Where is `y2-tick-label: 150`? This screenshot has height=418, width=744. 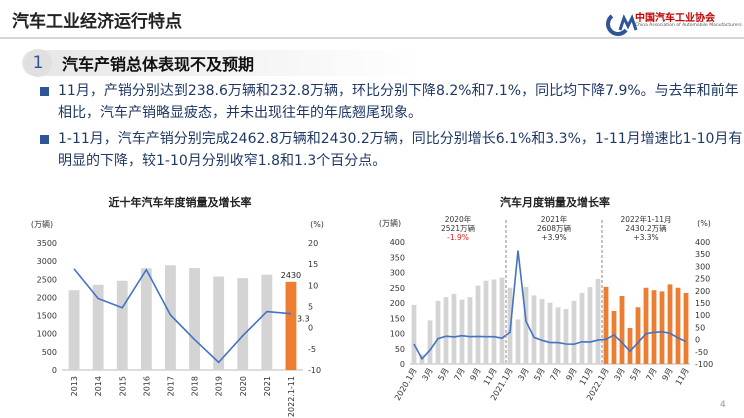
y2-tick-label: 150 is located at coordinates (702, 303).